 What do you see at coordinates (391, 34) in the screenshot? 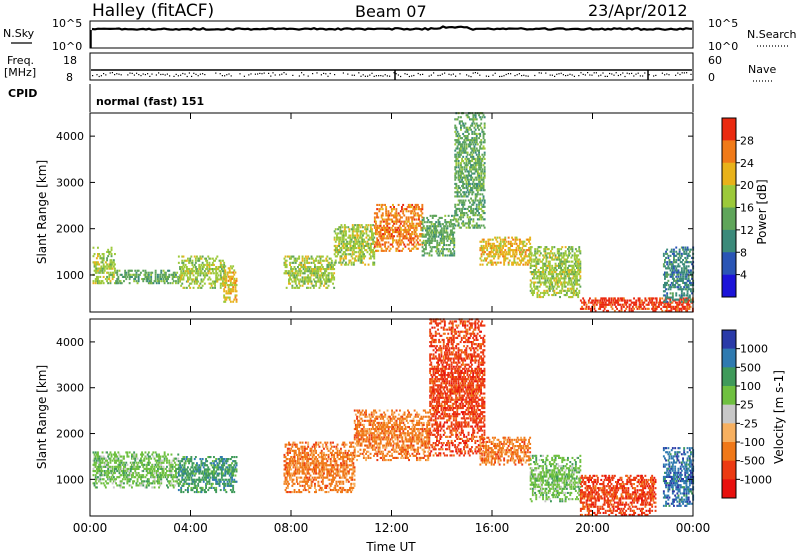
I see `nsky-panel` at bounding box center [391, 34].